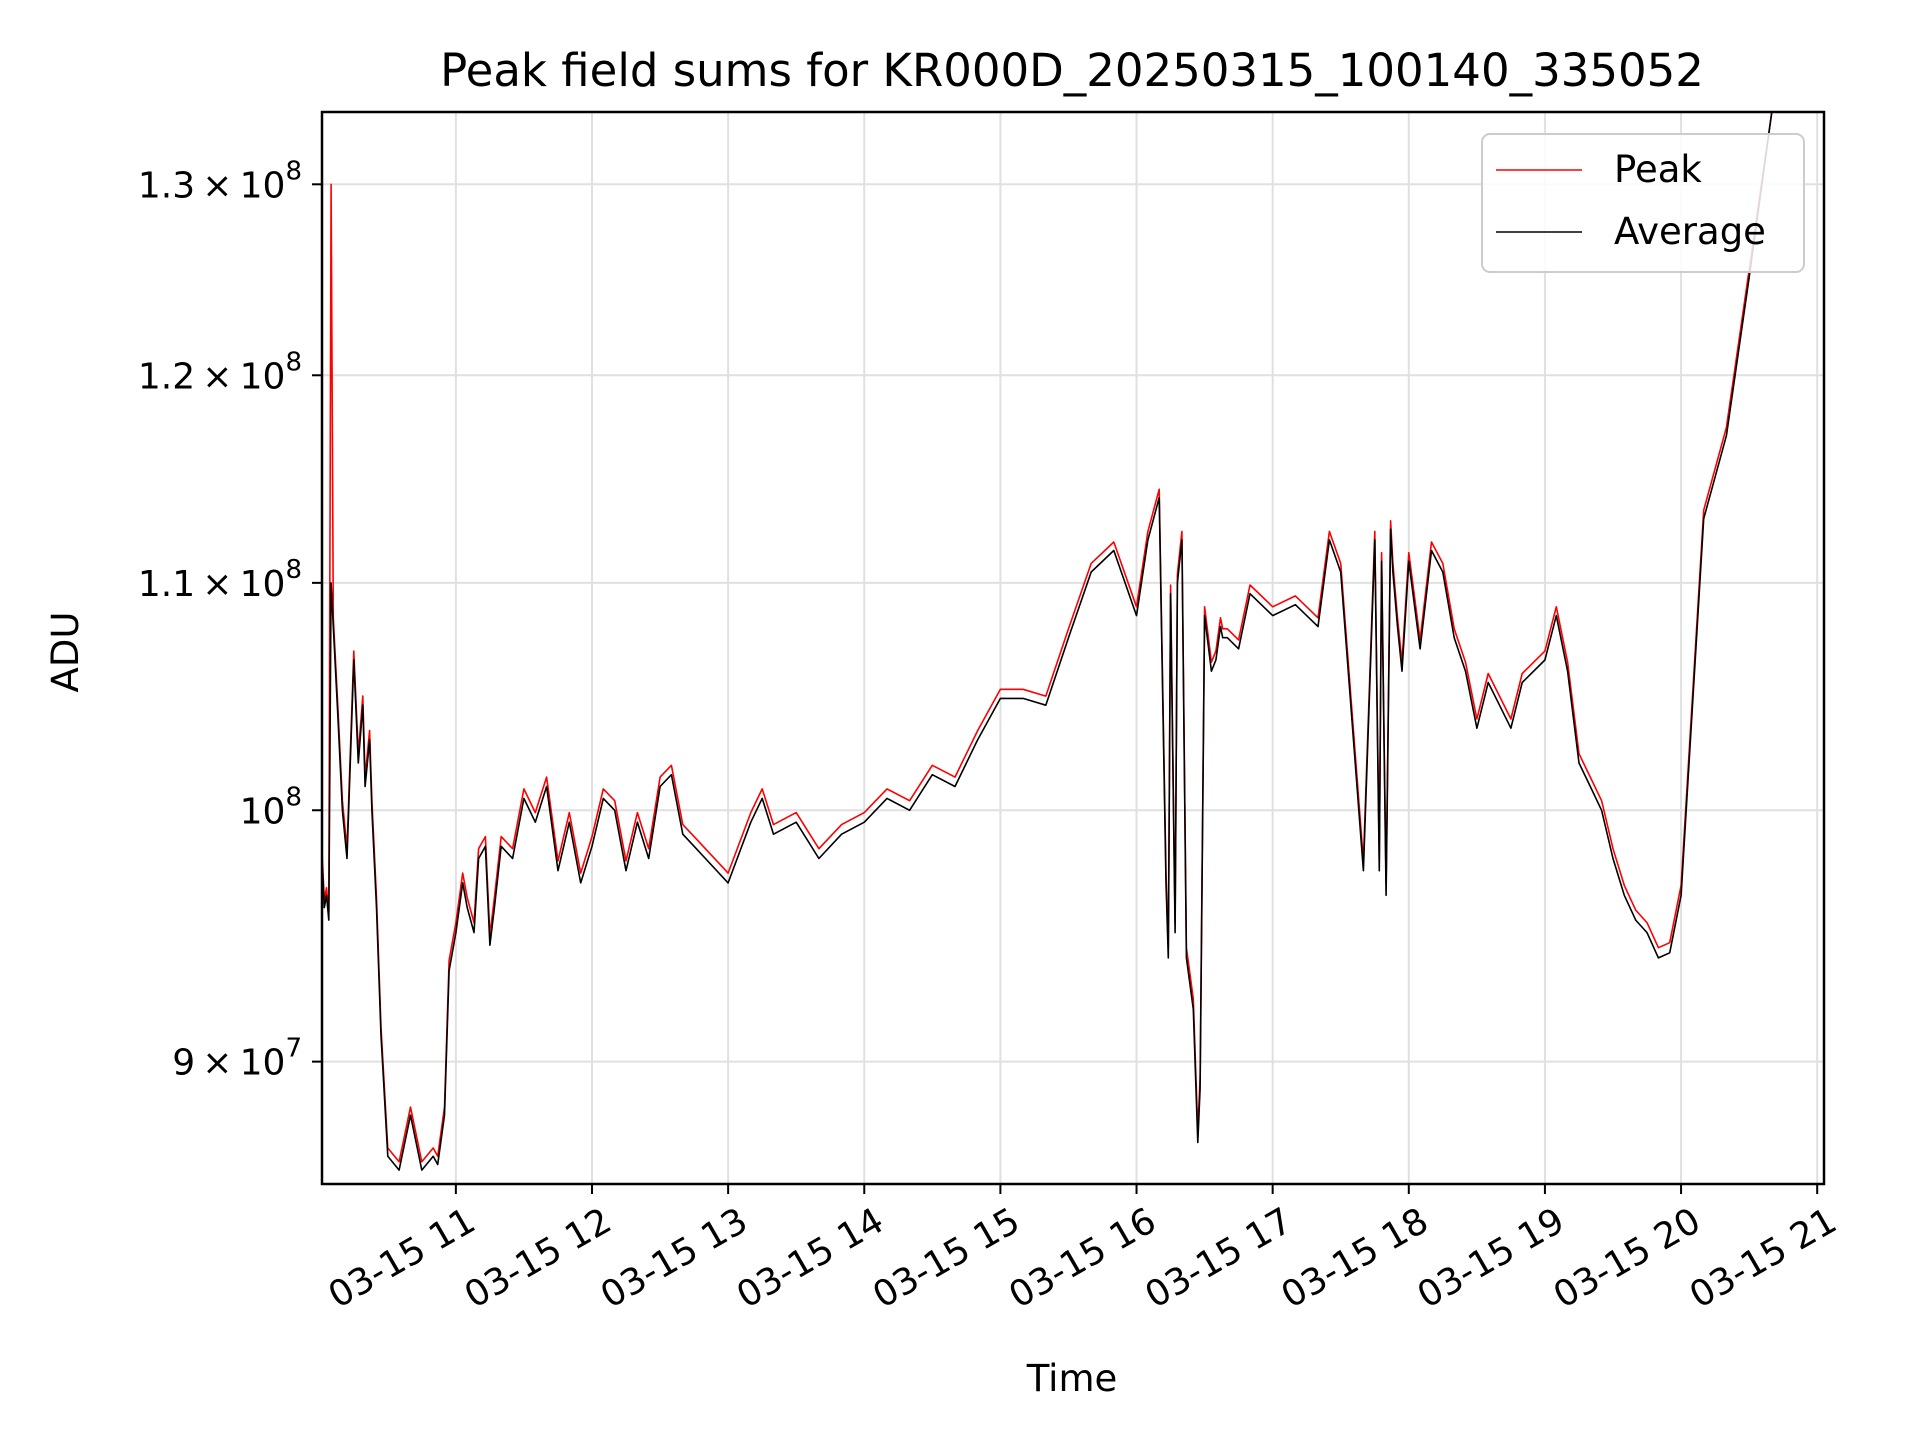  Describe the element at coordinates (293, 1049) in the screenshot. I see `y-tick-exponent: 7` at that location.